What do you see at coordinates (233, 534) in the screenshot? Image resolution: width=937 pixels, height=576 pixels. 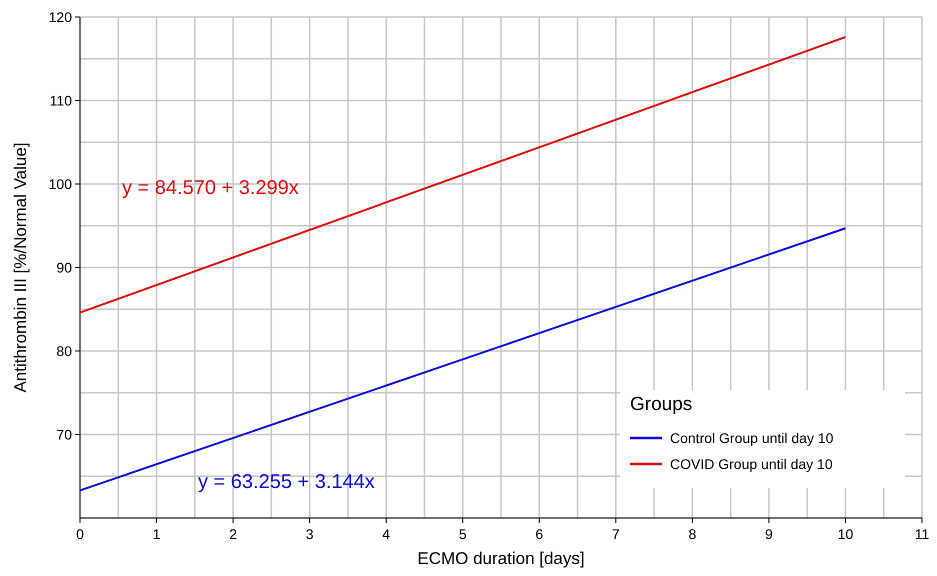 I see `x-tick-label: 2` at bounding box center [233, 534].